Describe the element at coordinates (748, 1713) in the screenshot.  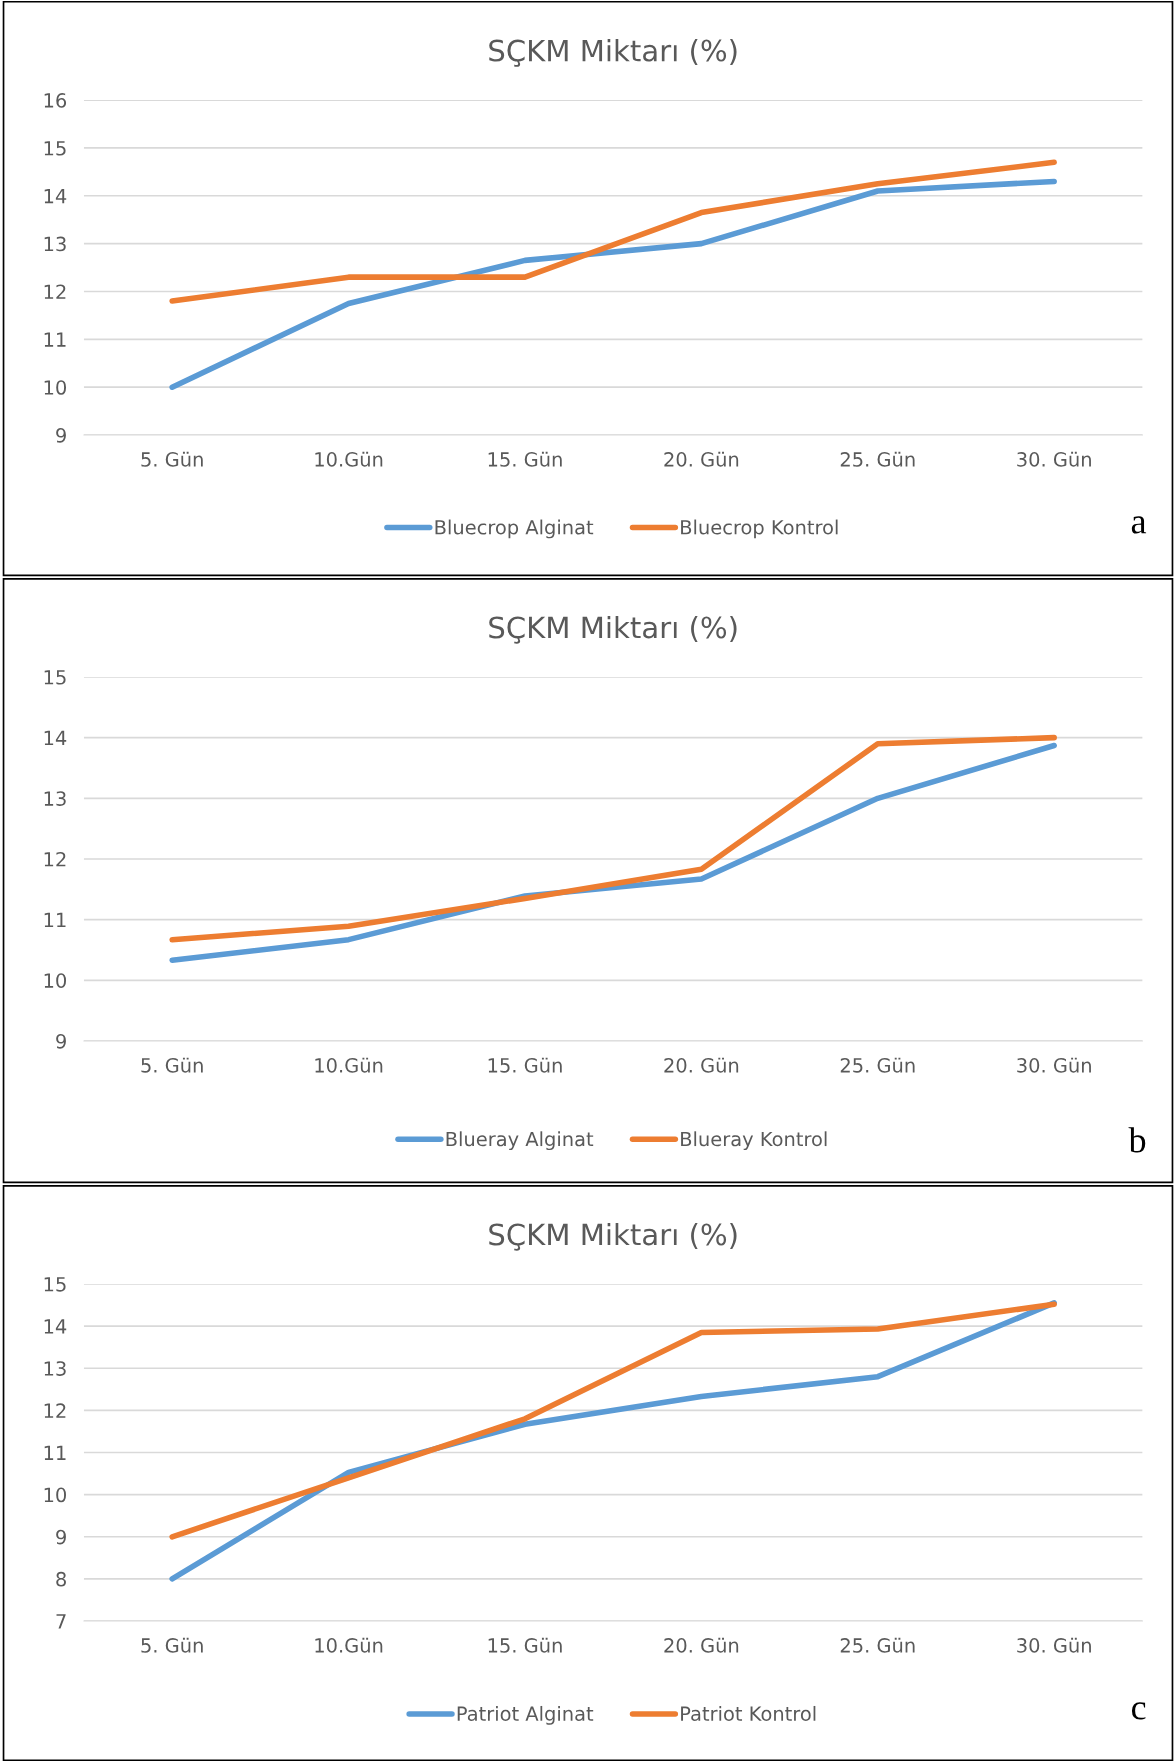
I see `legend-label: Patriot Kontrol` at that location.